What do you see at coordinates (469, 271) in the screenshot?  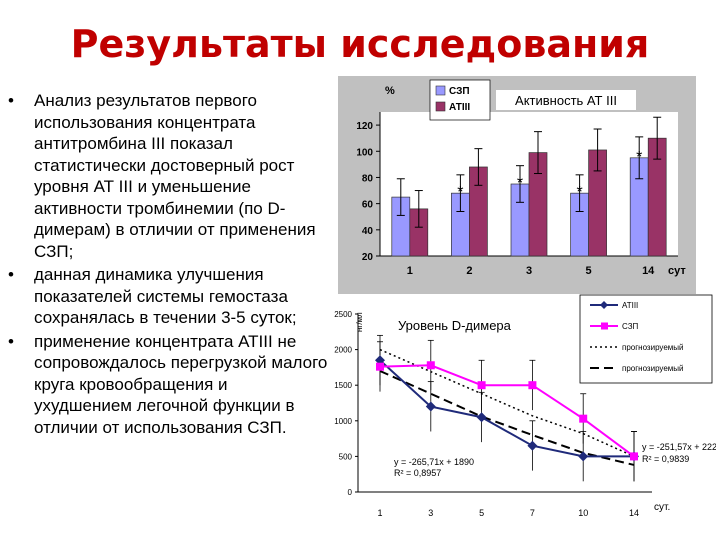 I see `x-tick-label: 2` at bounding box center [469, 271].